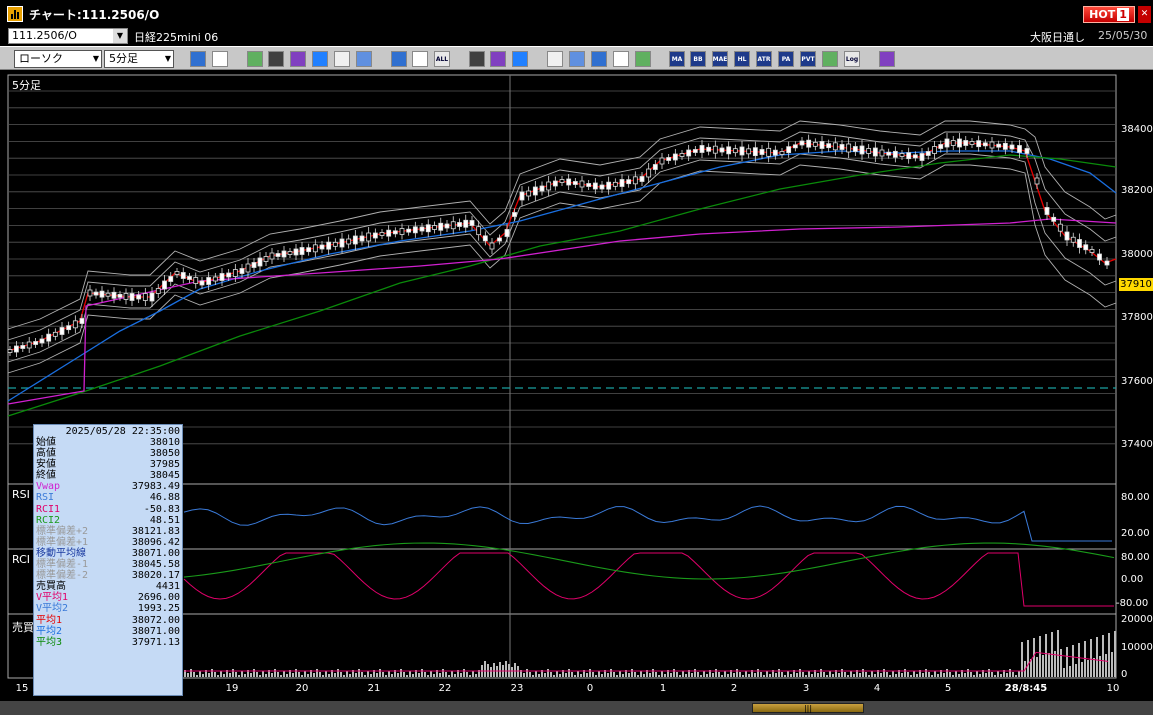  Describe the element at coordinates (599, 59) in the screenshot. I see `line-icon` at that location.